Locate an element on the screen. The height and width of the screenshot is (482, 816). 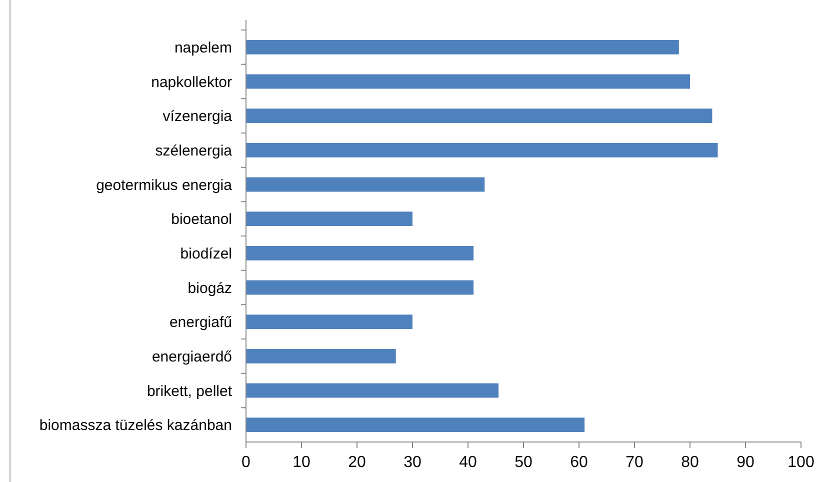
y-tick-label: napelem is located at coordinates (203, 47).